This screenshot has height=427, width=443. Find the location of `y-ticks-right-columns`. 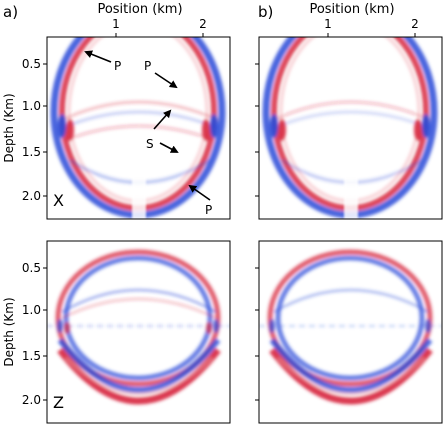

y-ticks-right-columns is located at coordinates (257, 232).